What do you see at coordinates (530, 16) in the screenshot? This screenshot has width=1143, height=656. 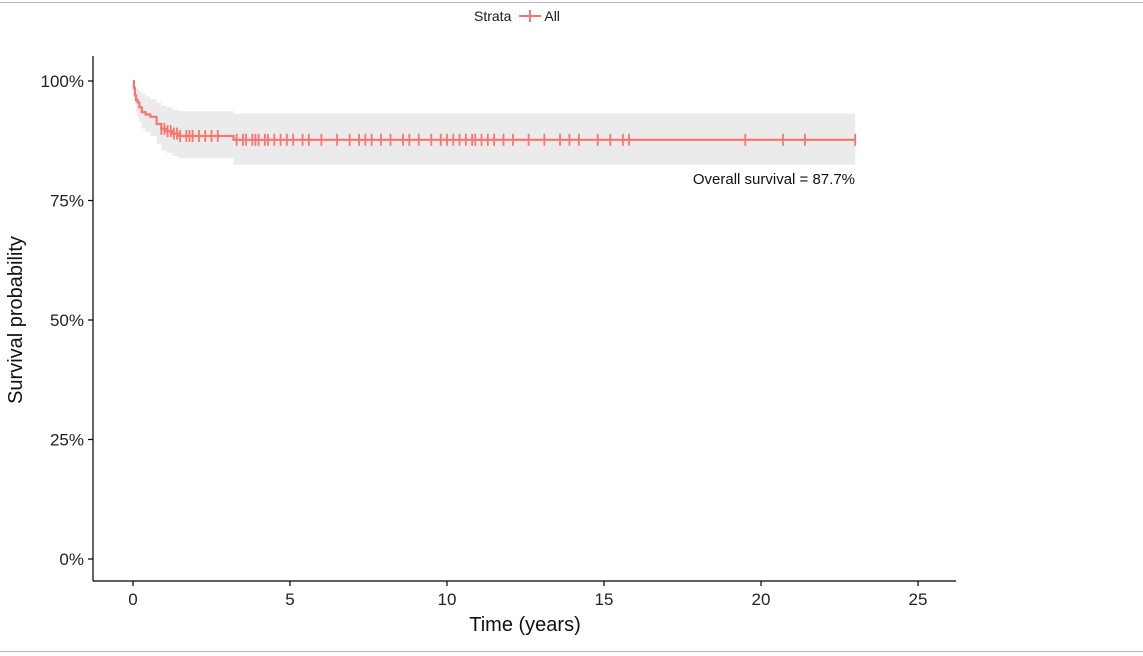 I see `legend-key-all` at bounding box center [530, 16].